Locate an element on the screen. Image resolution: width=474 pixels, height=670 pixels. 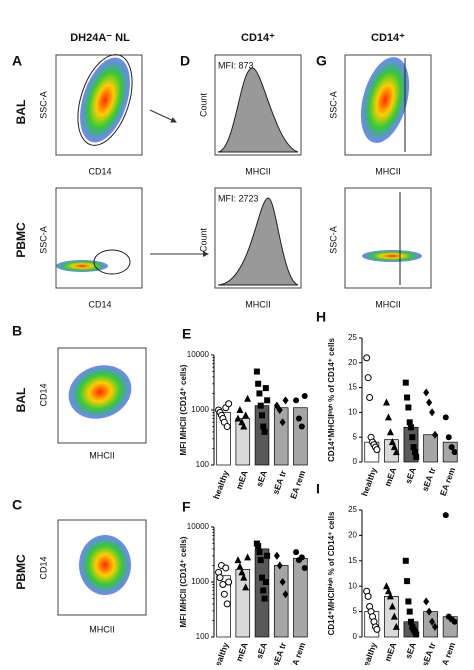
panel-label: A is located at coordinates (17, 61).